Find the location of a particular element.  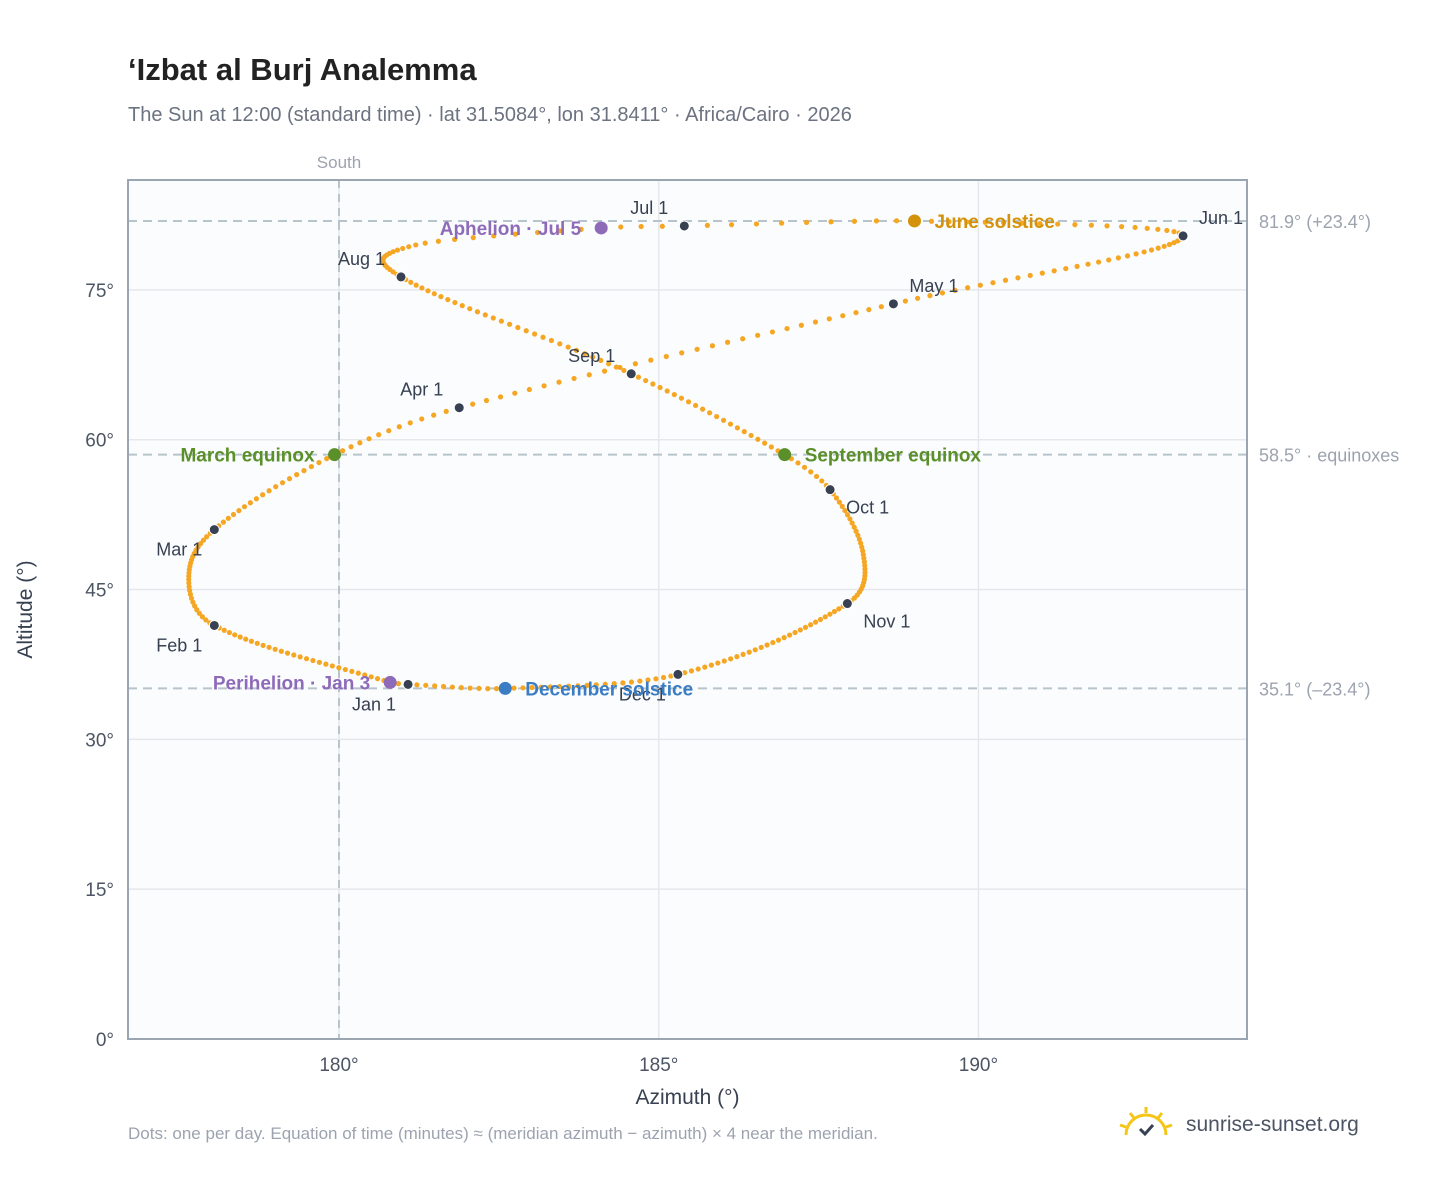

month-label: Sep 1 is located at coordinates (591, 356).